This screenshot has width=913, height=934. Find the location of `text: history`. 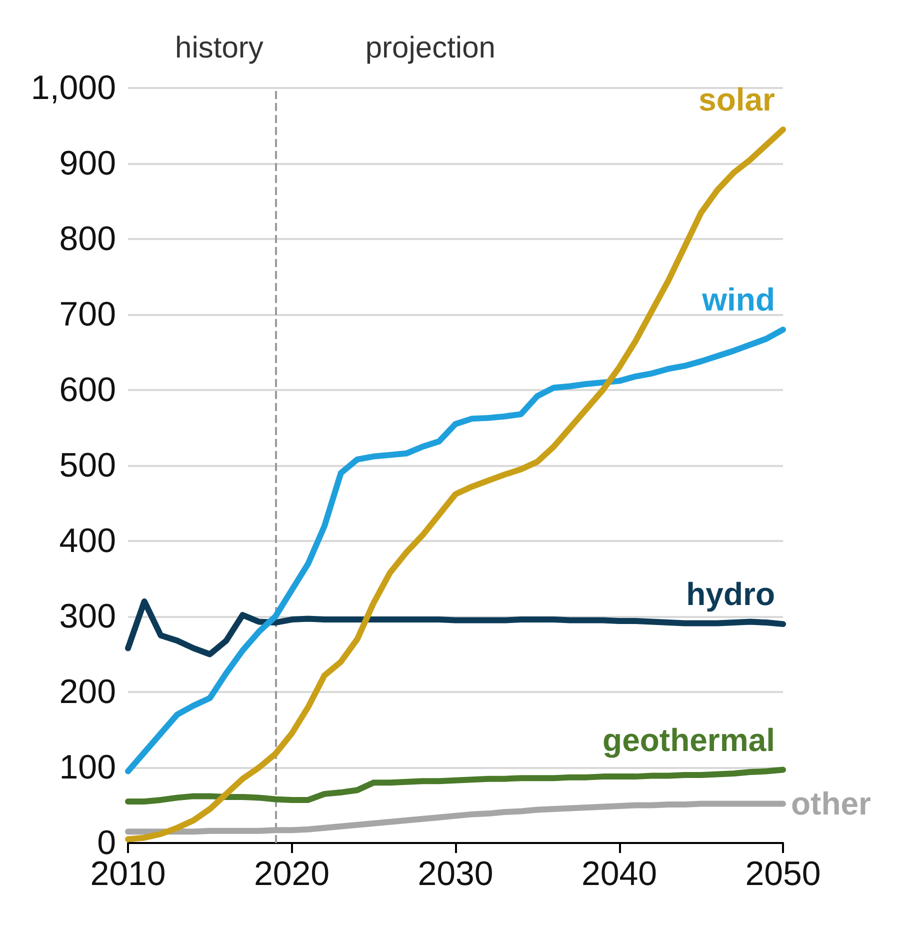

text: history is located at coordinates (219, 48).